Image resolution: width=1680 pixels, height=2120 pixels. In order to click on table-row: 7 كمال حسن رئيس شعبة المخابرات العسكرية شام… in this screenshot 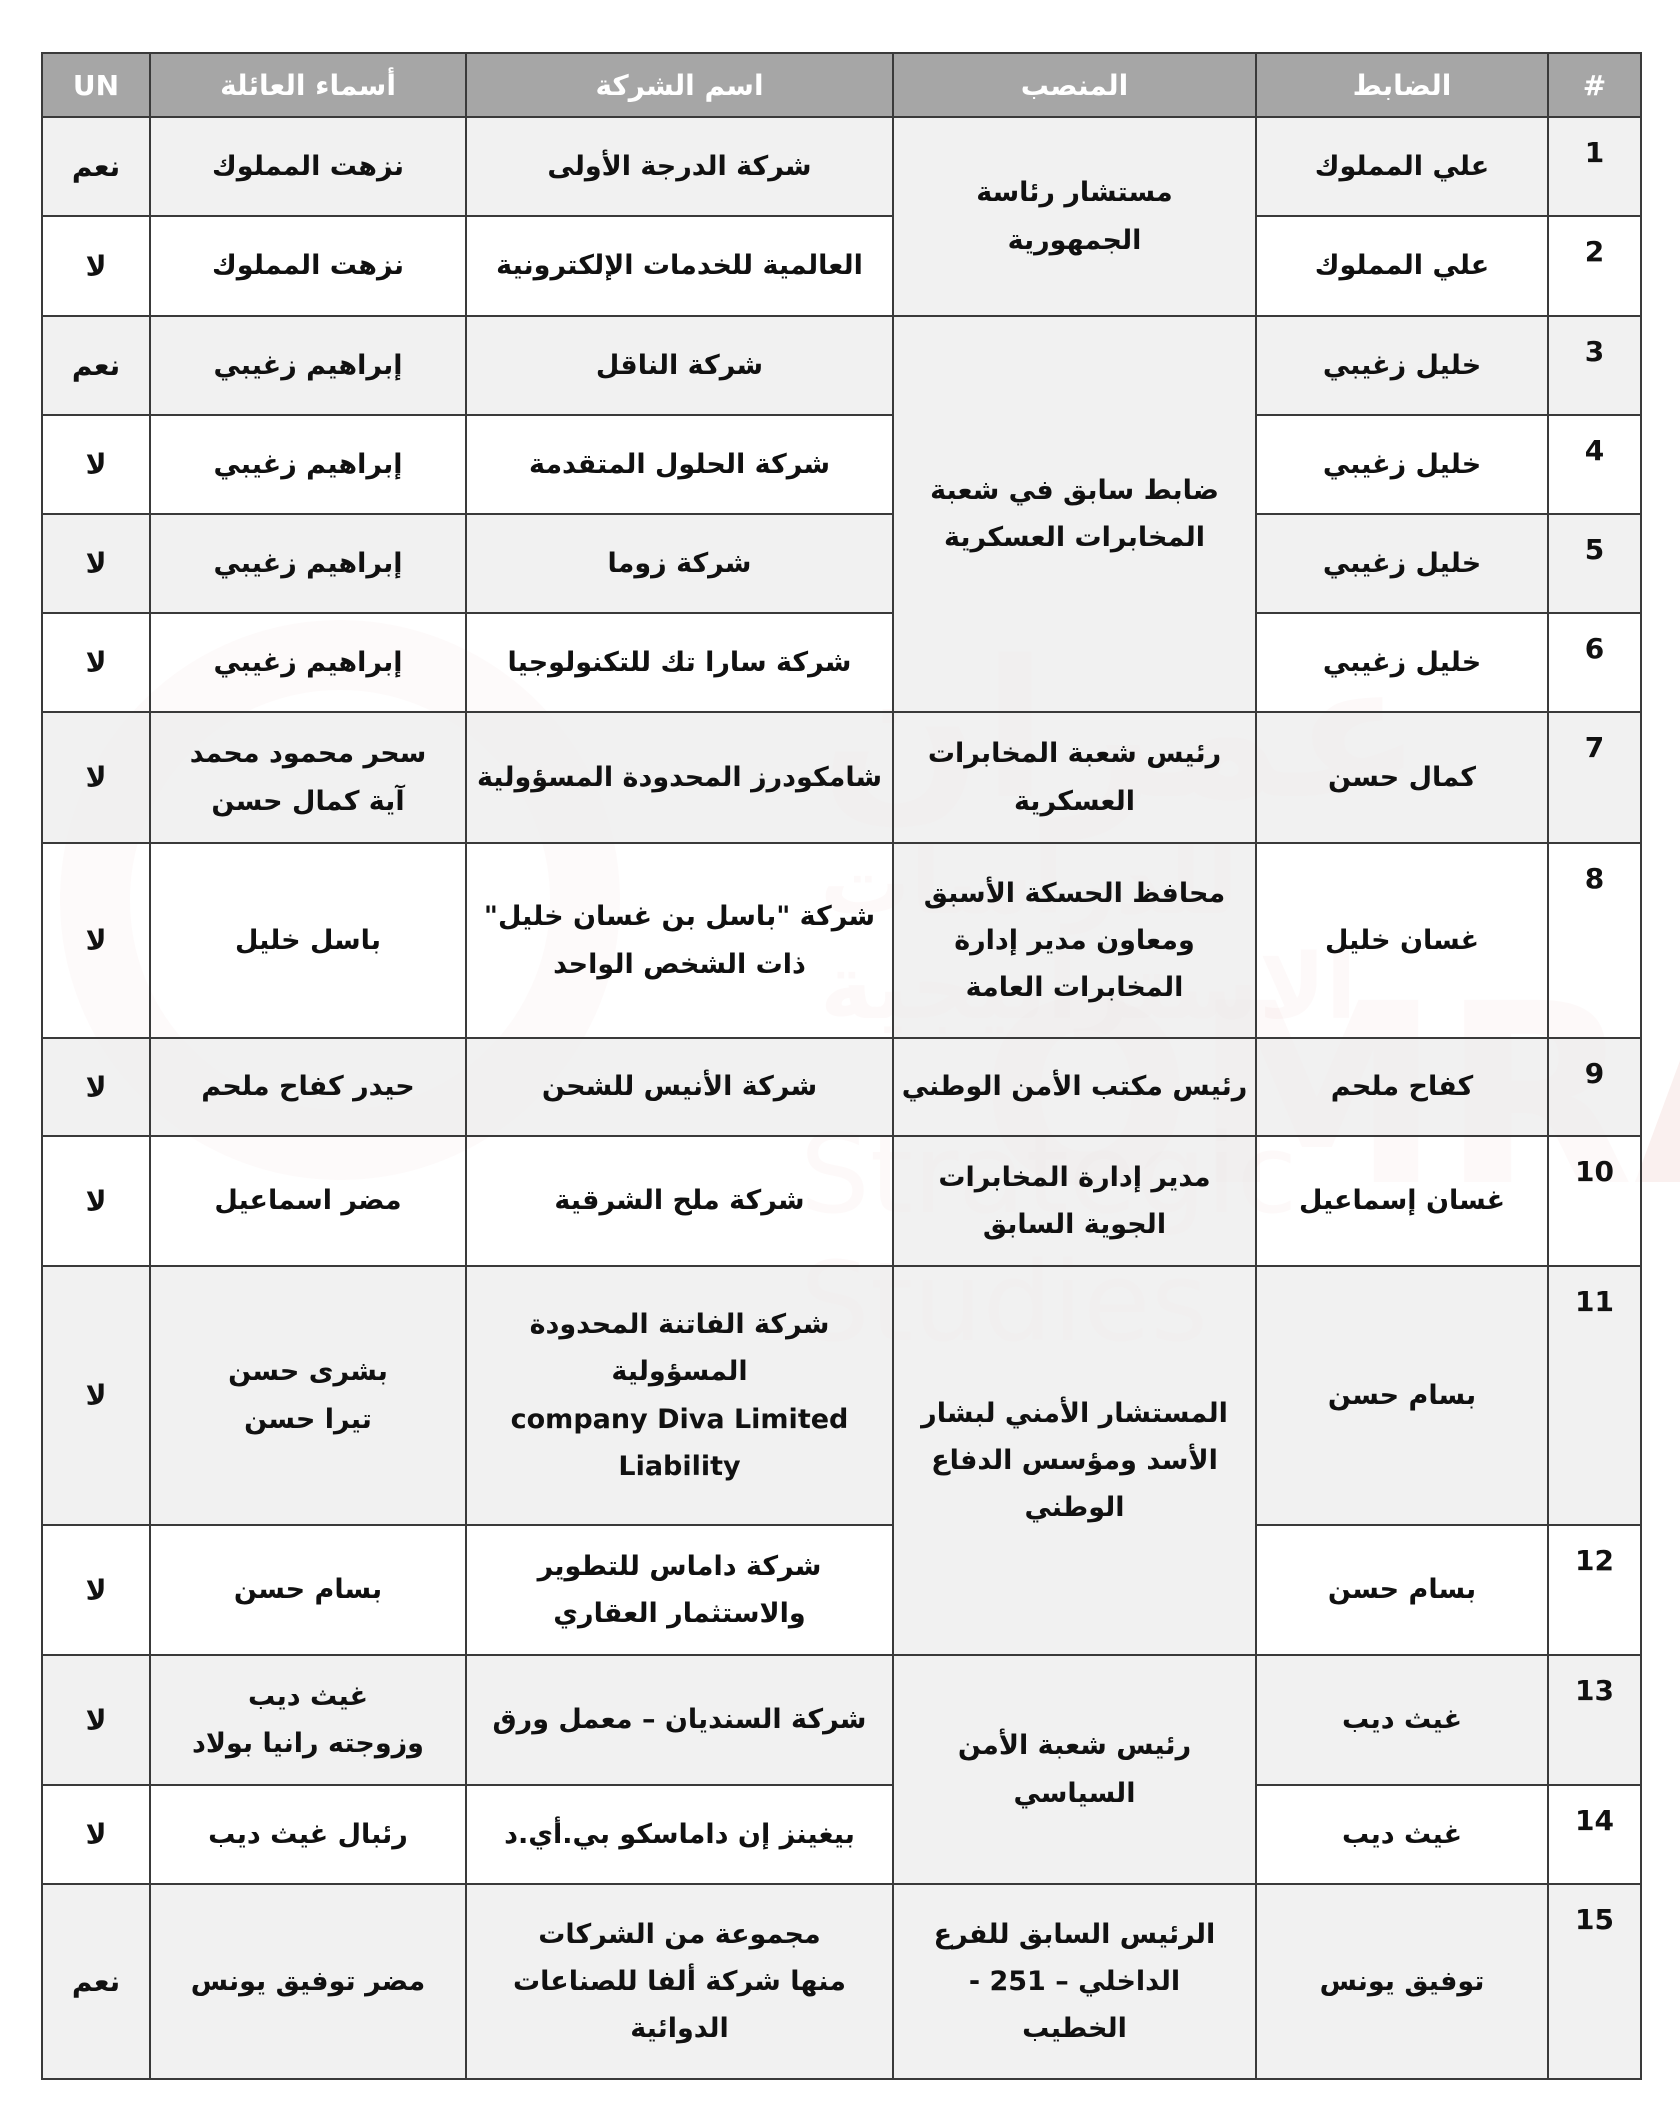, I will do `click(841, 777)`.